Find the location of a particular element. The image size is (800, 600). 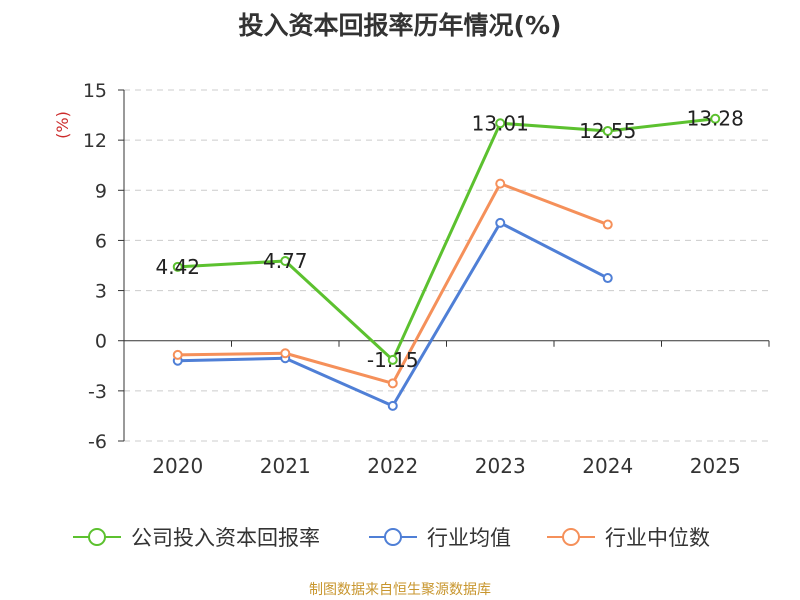

chart-title: 投入资本回报率历年情况(%) is located at coordinates (400, 25).